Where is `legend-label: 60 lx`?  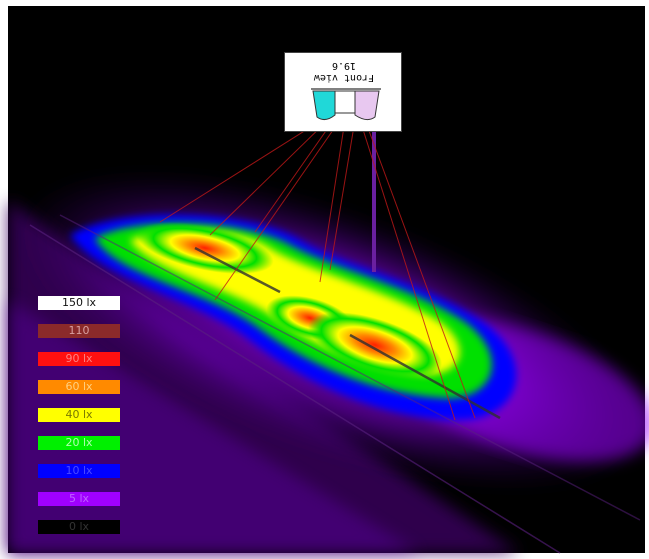
legend-label: 60 lx is located at coordinates (79, 386).